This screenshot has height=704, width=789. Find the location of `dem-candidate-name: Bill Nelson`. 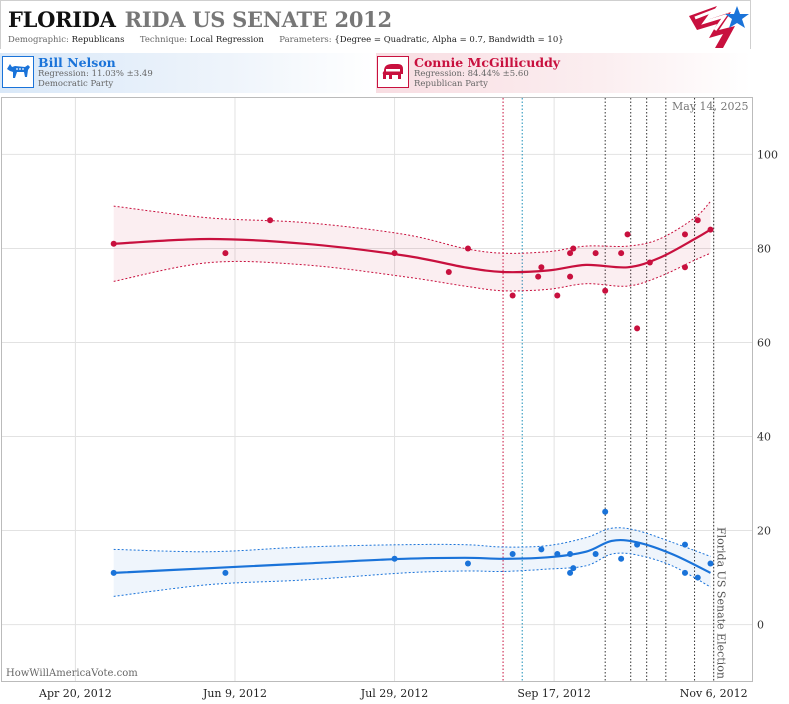

dem-candidate-name: Bill Nelson is located at coordinates (77, 62).